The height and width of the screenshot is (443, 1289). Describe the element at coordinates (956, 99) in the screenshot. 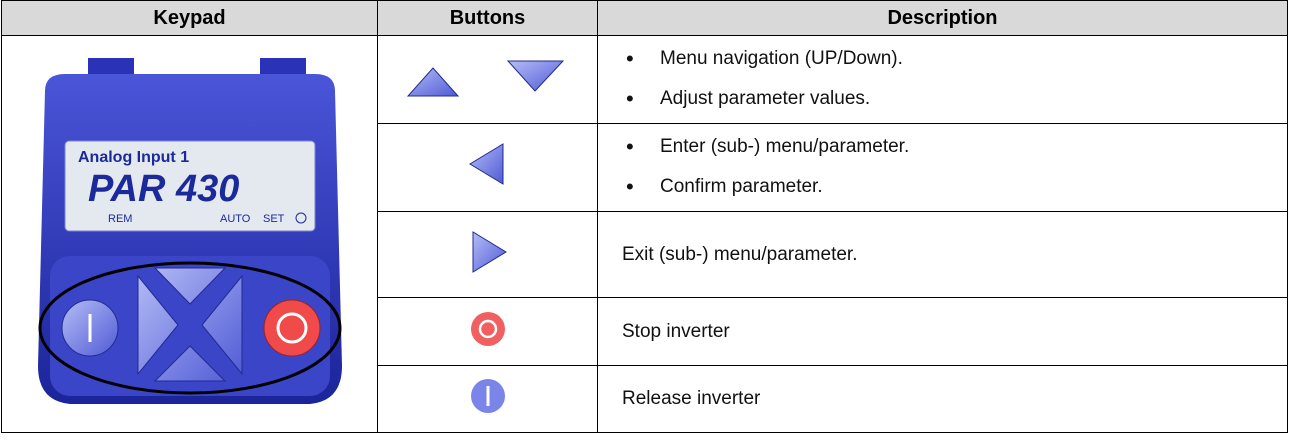

I see `bullet-item: Adjust parameter values.` at that location.